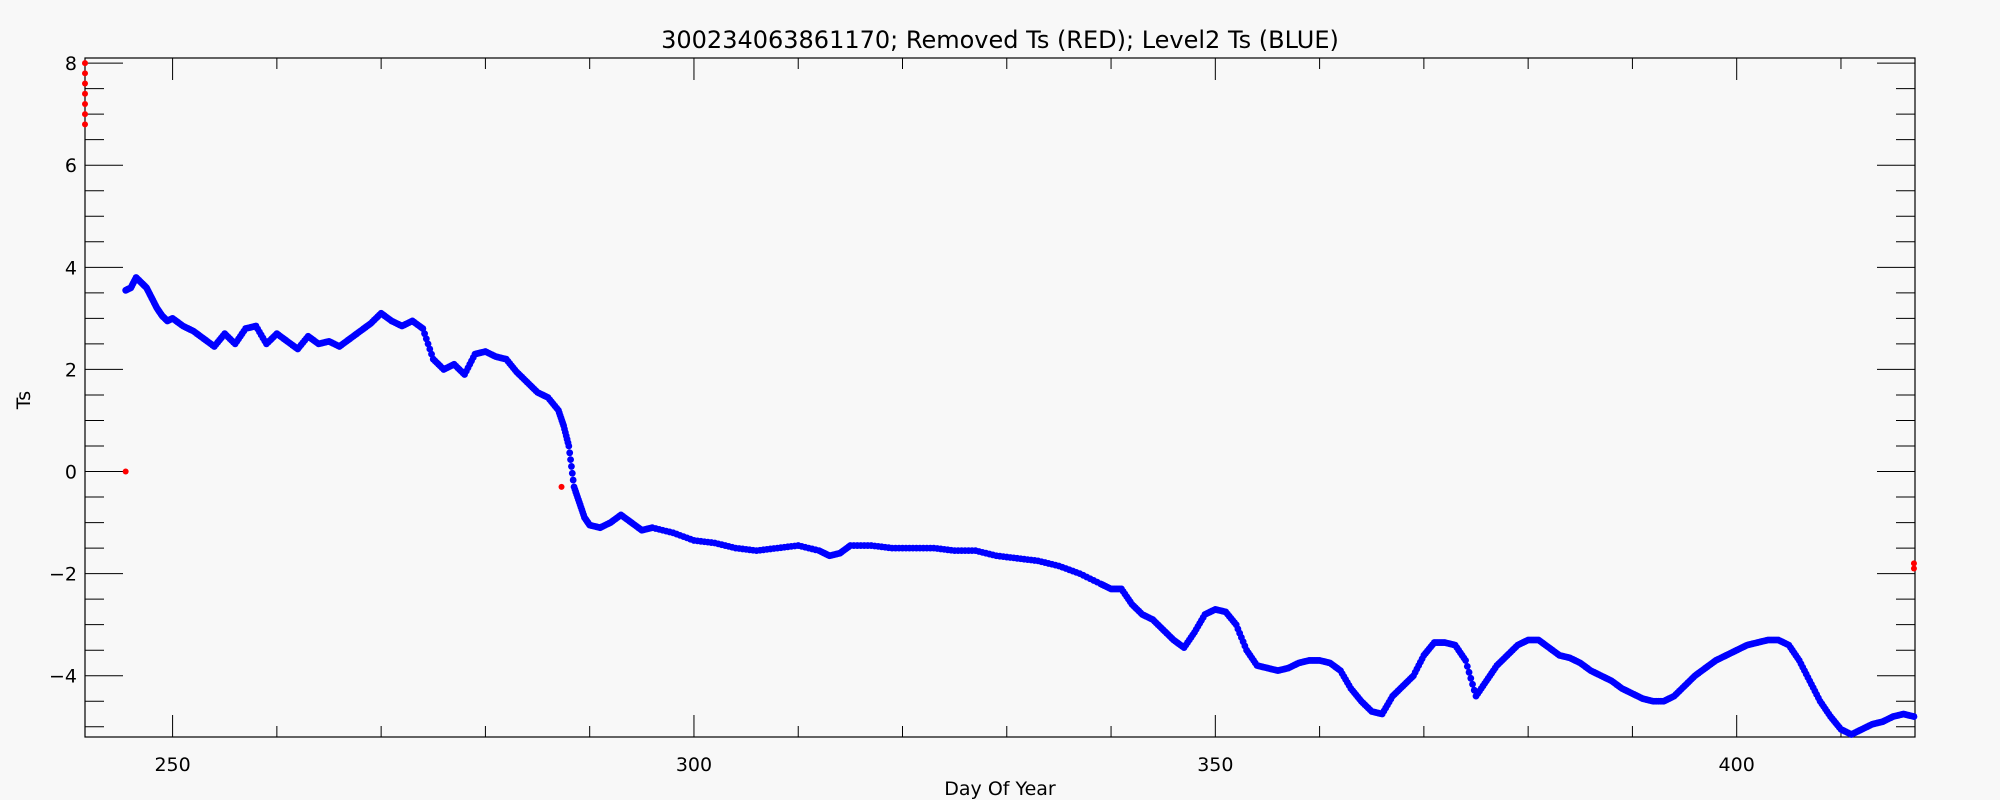  I want to click on y-tick-label: 0, so click(71, 473).